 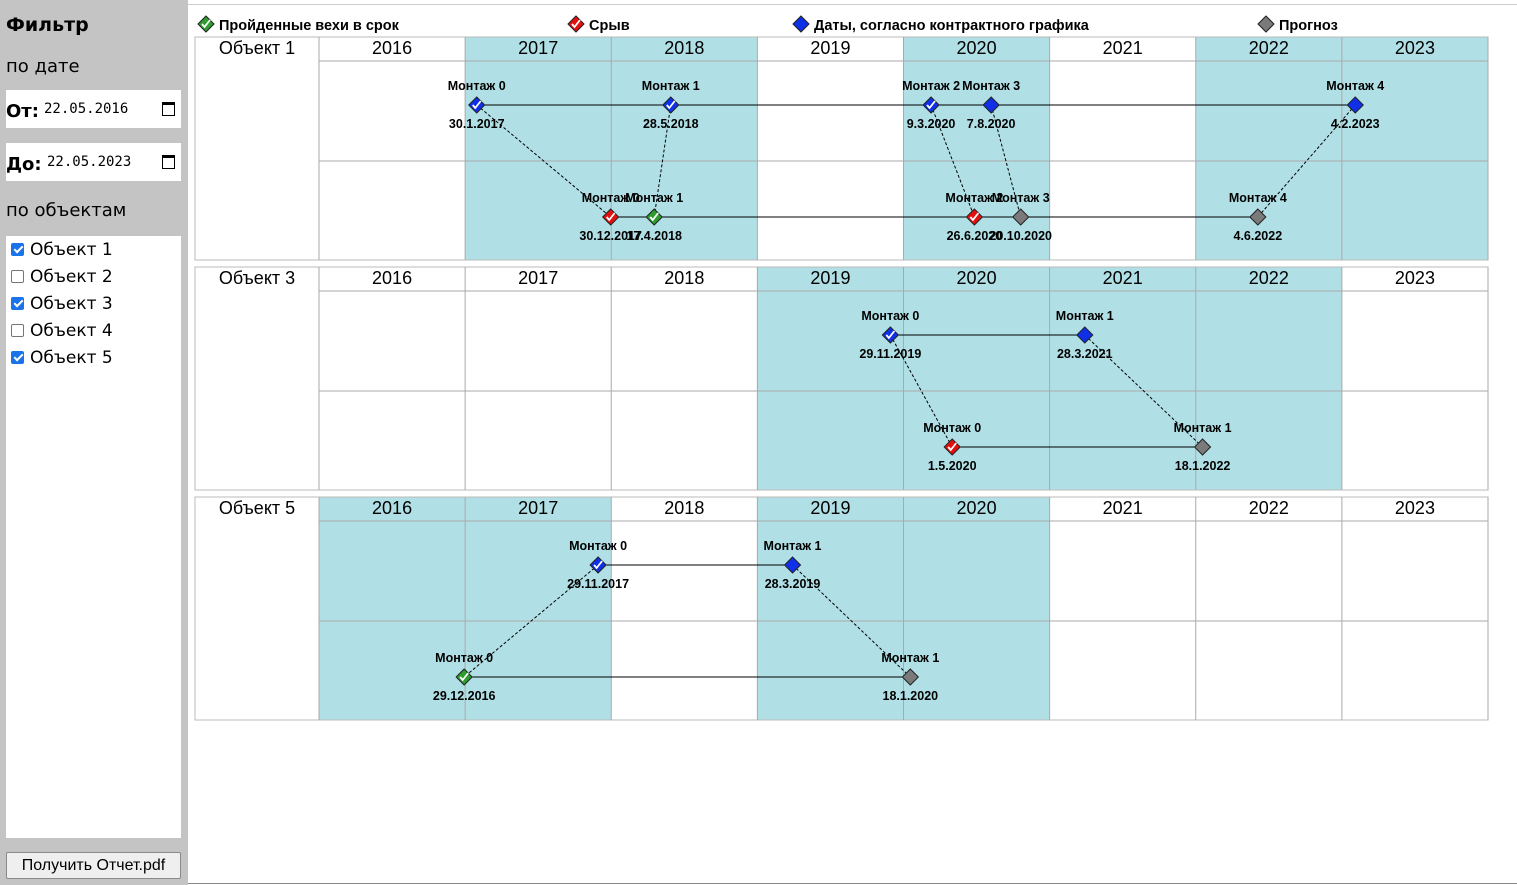 I want to click on object-label: Объект 3, so click(x=71, y=304).